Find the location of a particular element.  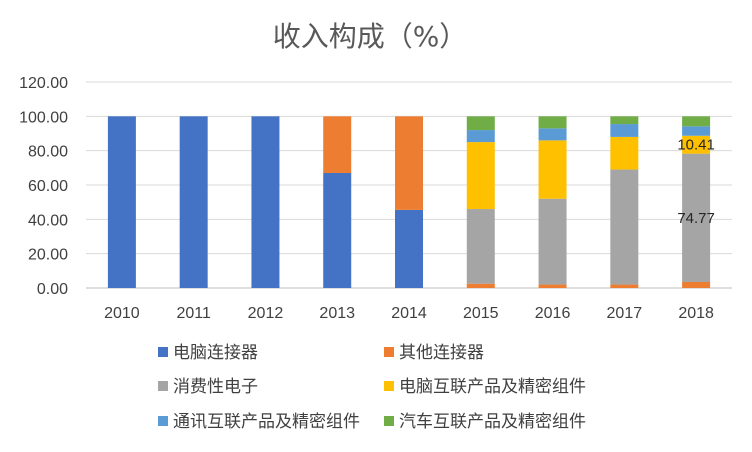

x-tick-label: 2015 is located at coordinates (481, 313).